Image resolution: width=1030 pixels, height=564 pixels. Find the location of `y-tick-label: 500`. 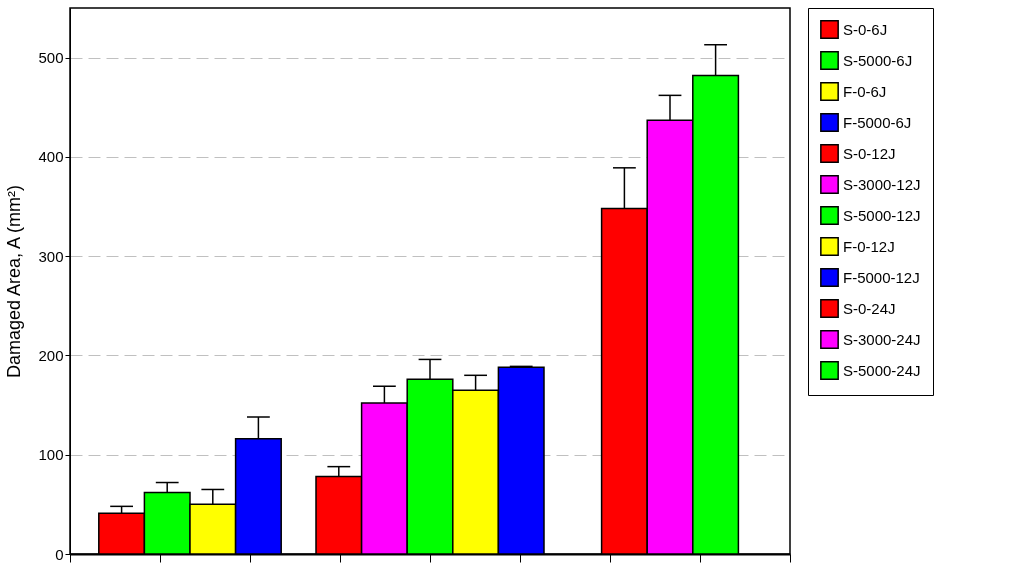

y-tick-label: 500 is located at coordinates (51, 58).